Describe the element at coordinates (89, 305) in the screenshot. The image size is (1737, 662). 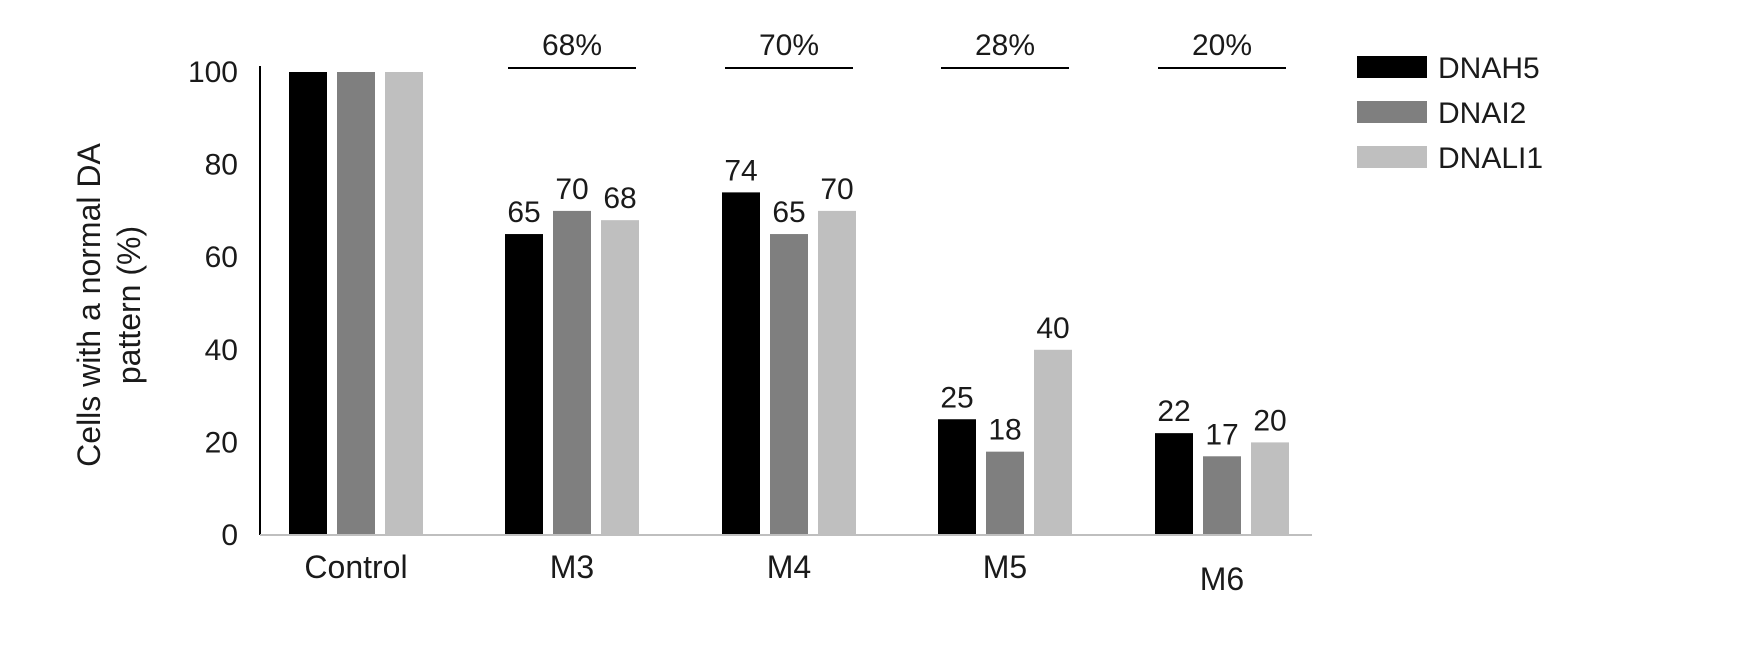
I see `y-axis-title-line-0: Cells with a normal DA` at that location.